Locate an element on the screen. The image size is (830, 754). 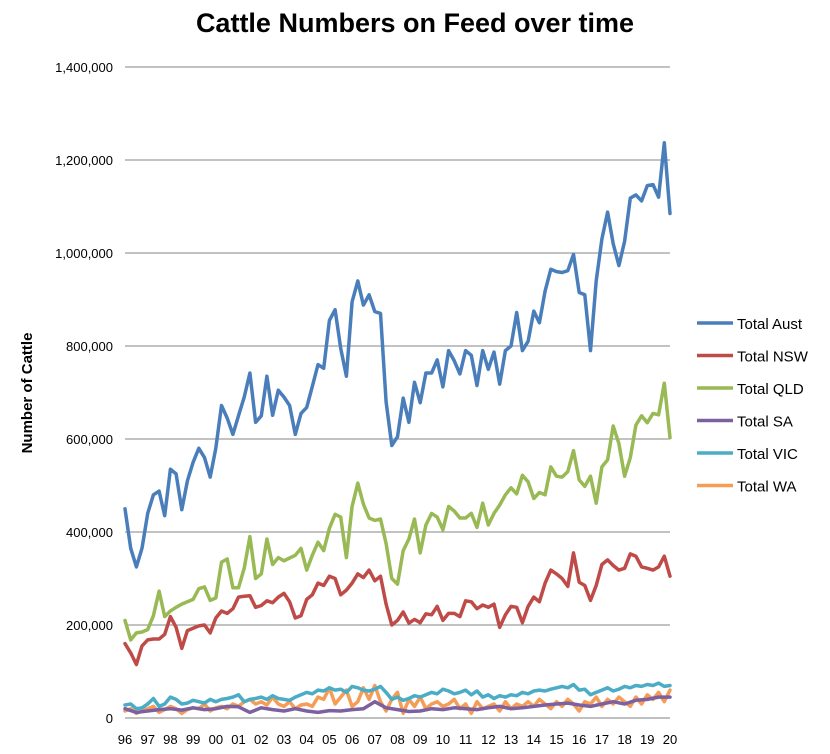
legend-item-total-nsw: Total NSW is located at coordinates (753, 357).